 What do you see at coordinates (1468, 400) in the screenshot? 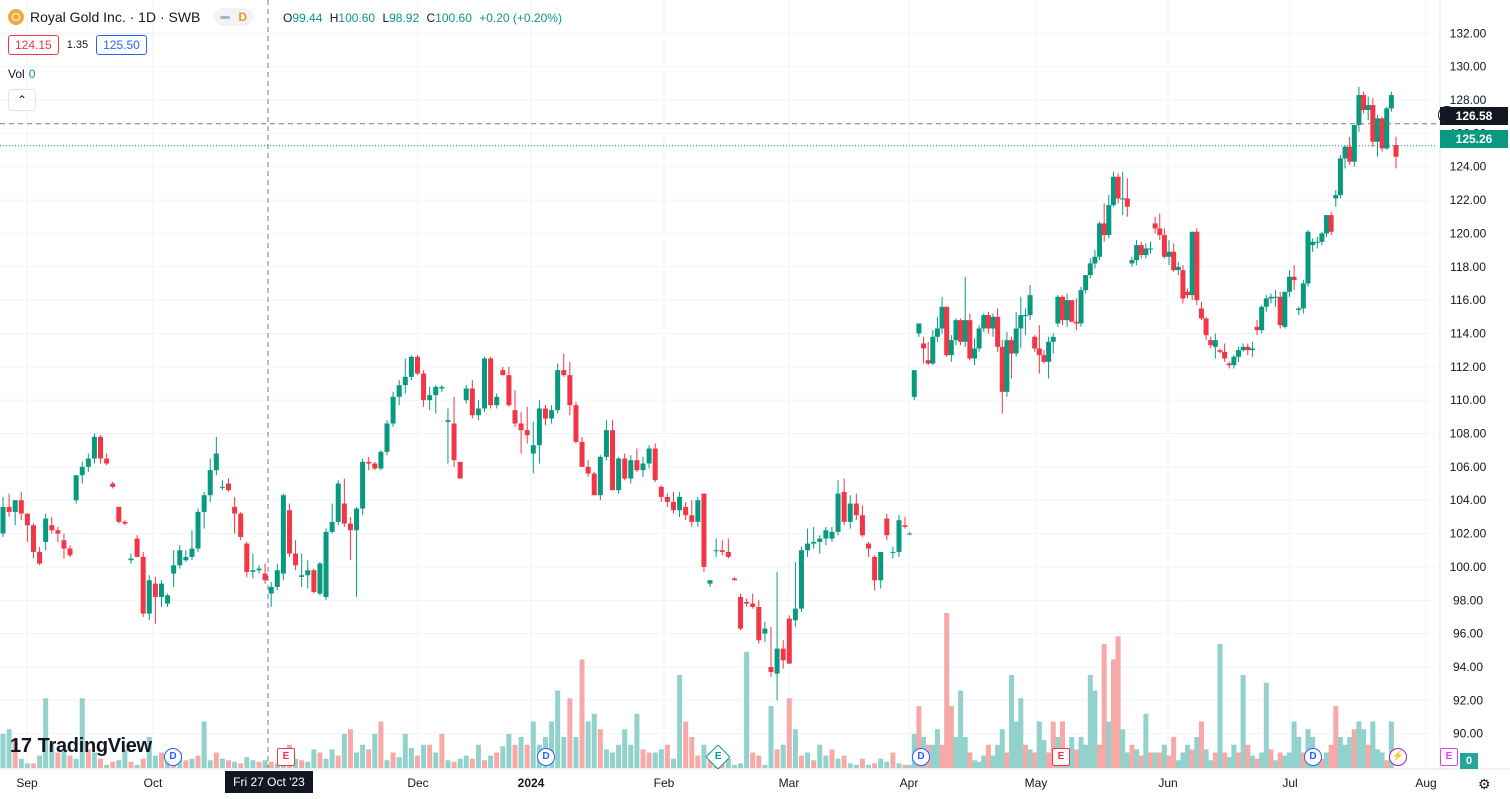
I see `y-tick-label: 110.00` at bounding box center [1468, 400].